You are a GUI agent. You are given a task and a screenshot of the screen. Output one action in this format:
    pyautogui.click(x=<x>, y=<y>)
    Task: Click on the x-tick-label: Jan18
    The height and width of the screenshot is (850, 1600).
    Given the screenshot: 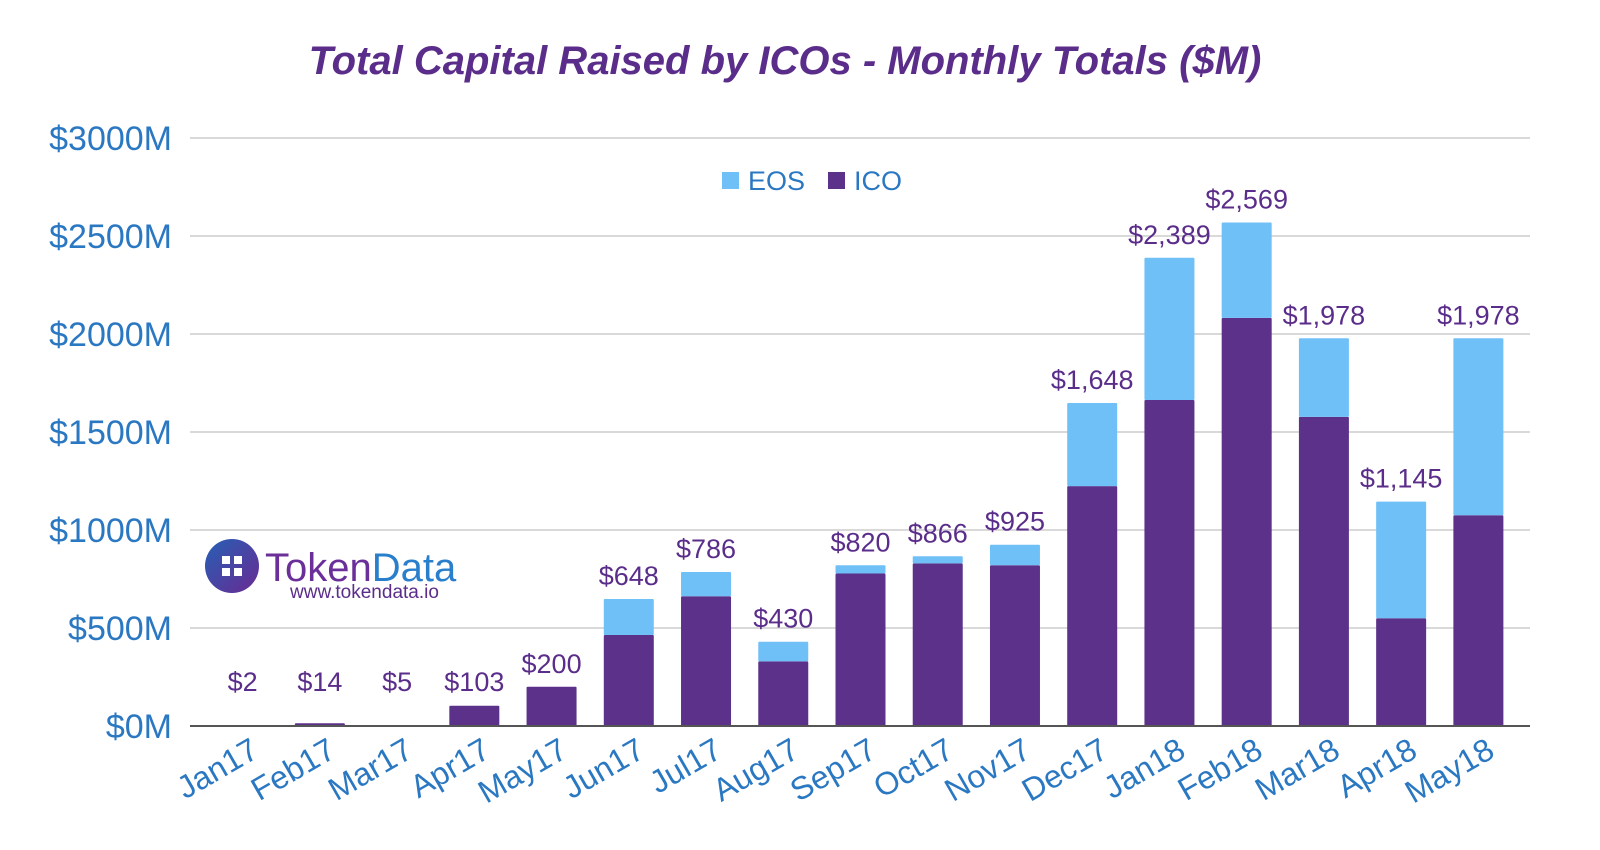 What is the action you would take?
    pyautogui.click(x=1144, y=768)
    